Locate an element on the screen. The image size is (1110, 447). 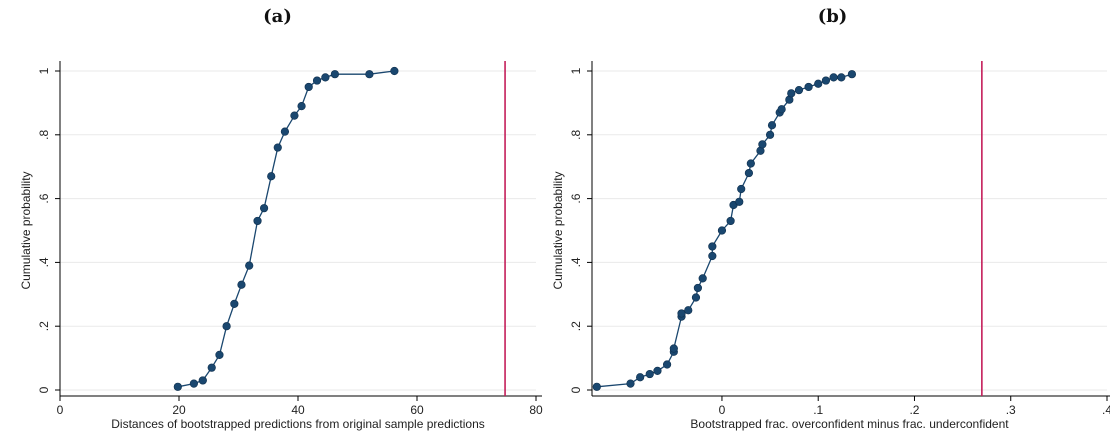
x-tick-label: 40 is located at coordinates (298, 410).